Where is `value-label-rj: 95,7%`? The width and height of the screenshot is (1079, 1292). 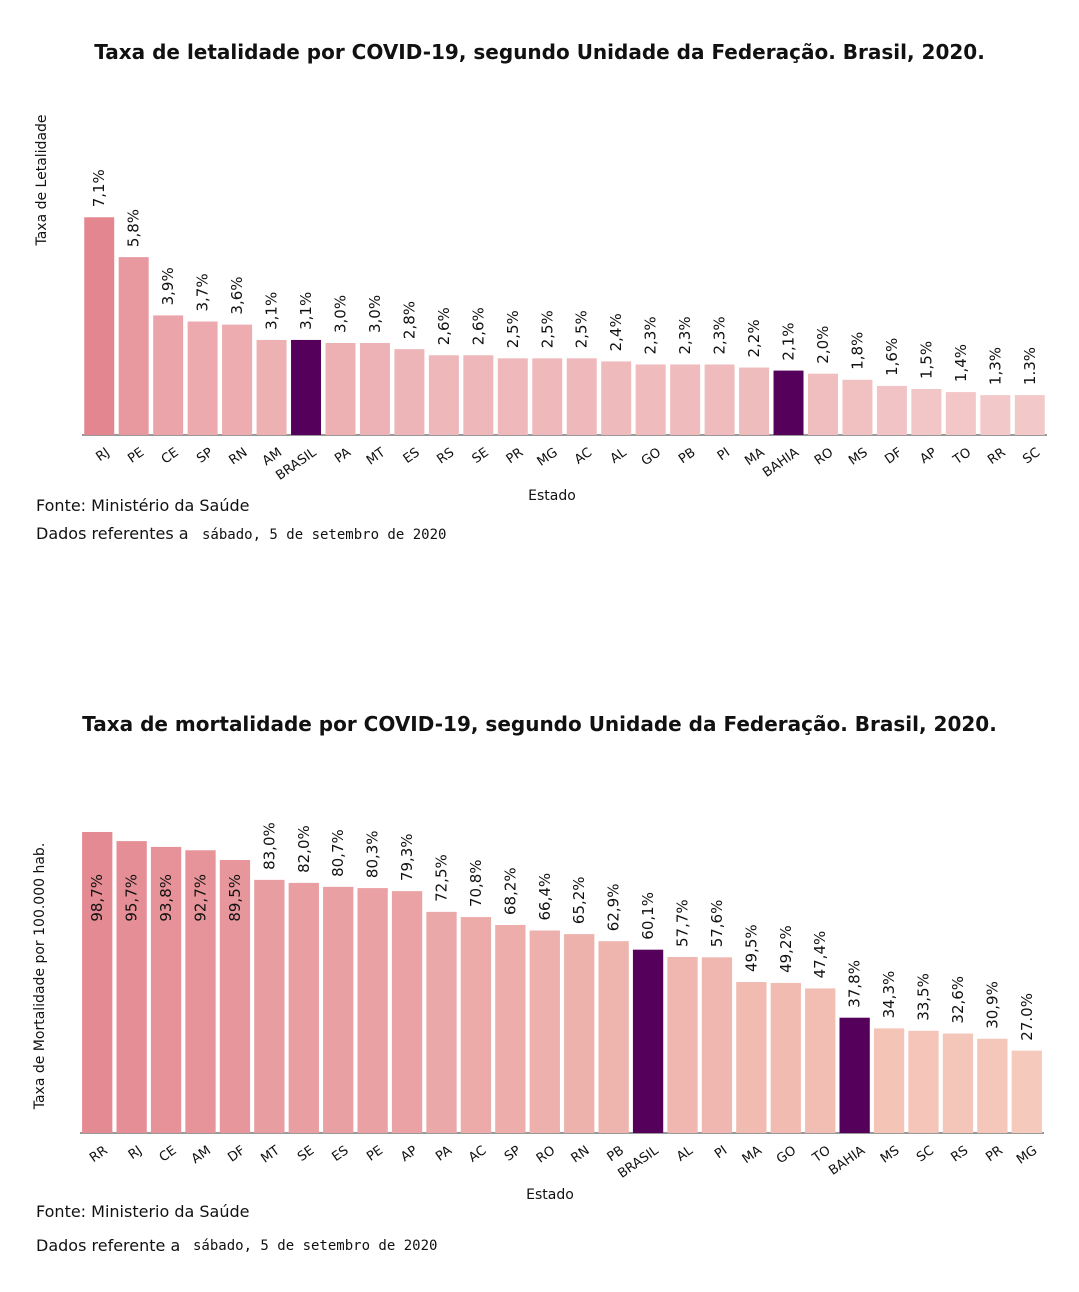 value-label-rj: 95,7% is located at coordinates (132, 898).